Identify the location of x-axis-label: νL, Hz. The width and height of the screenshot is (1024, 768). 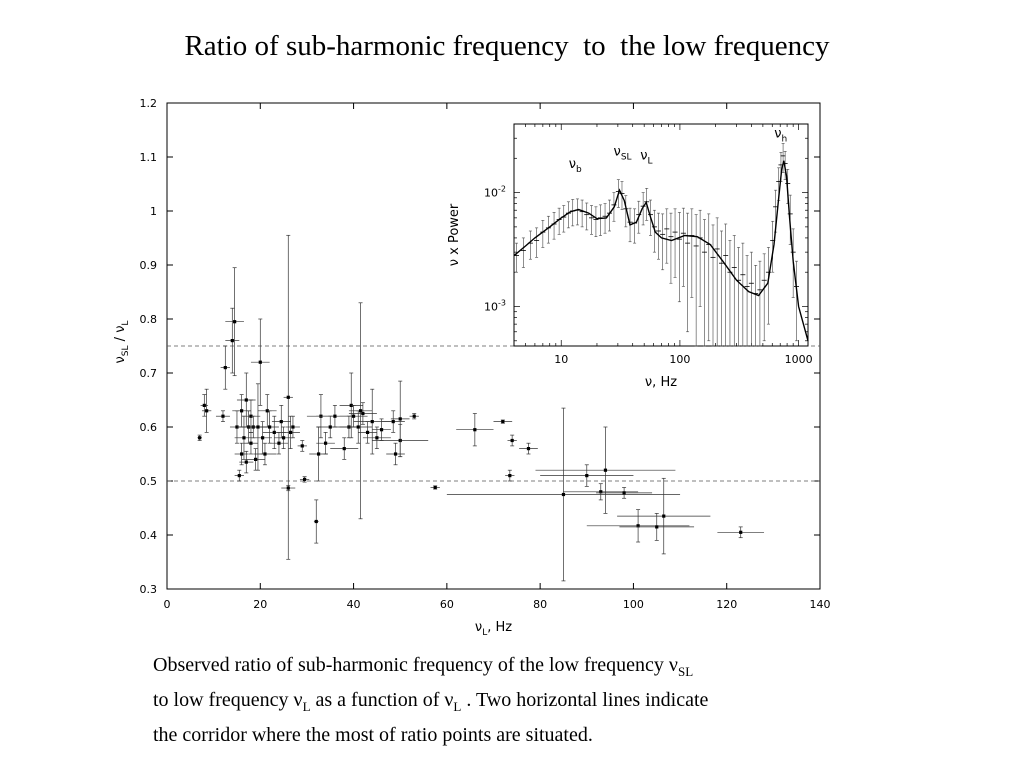
(493, 629).